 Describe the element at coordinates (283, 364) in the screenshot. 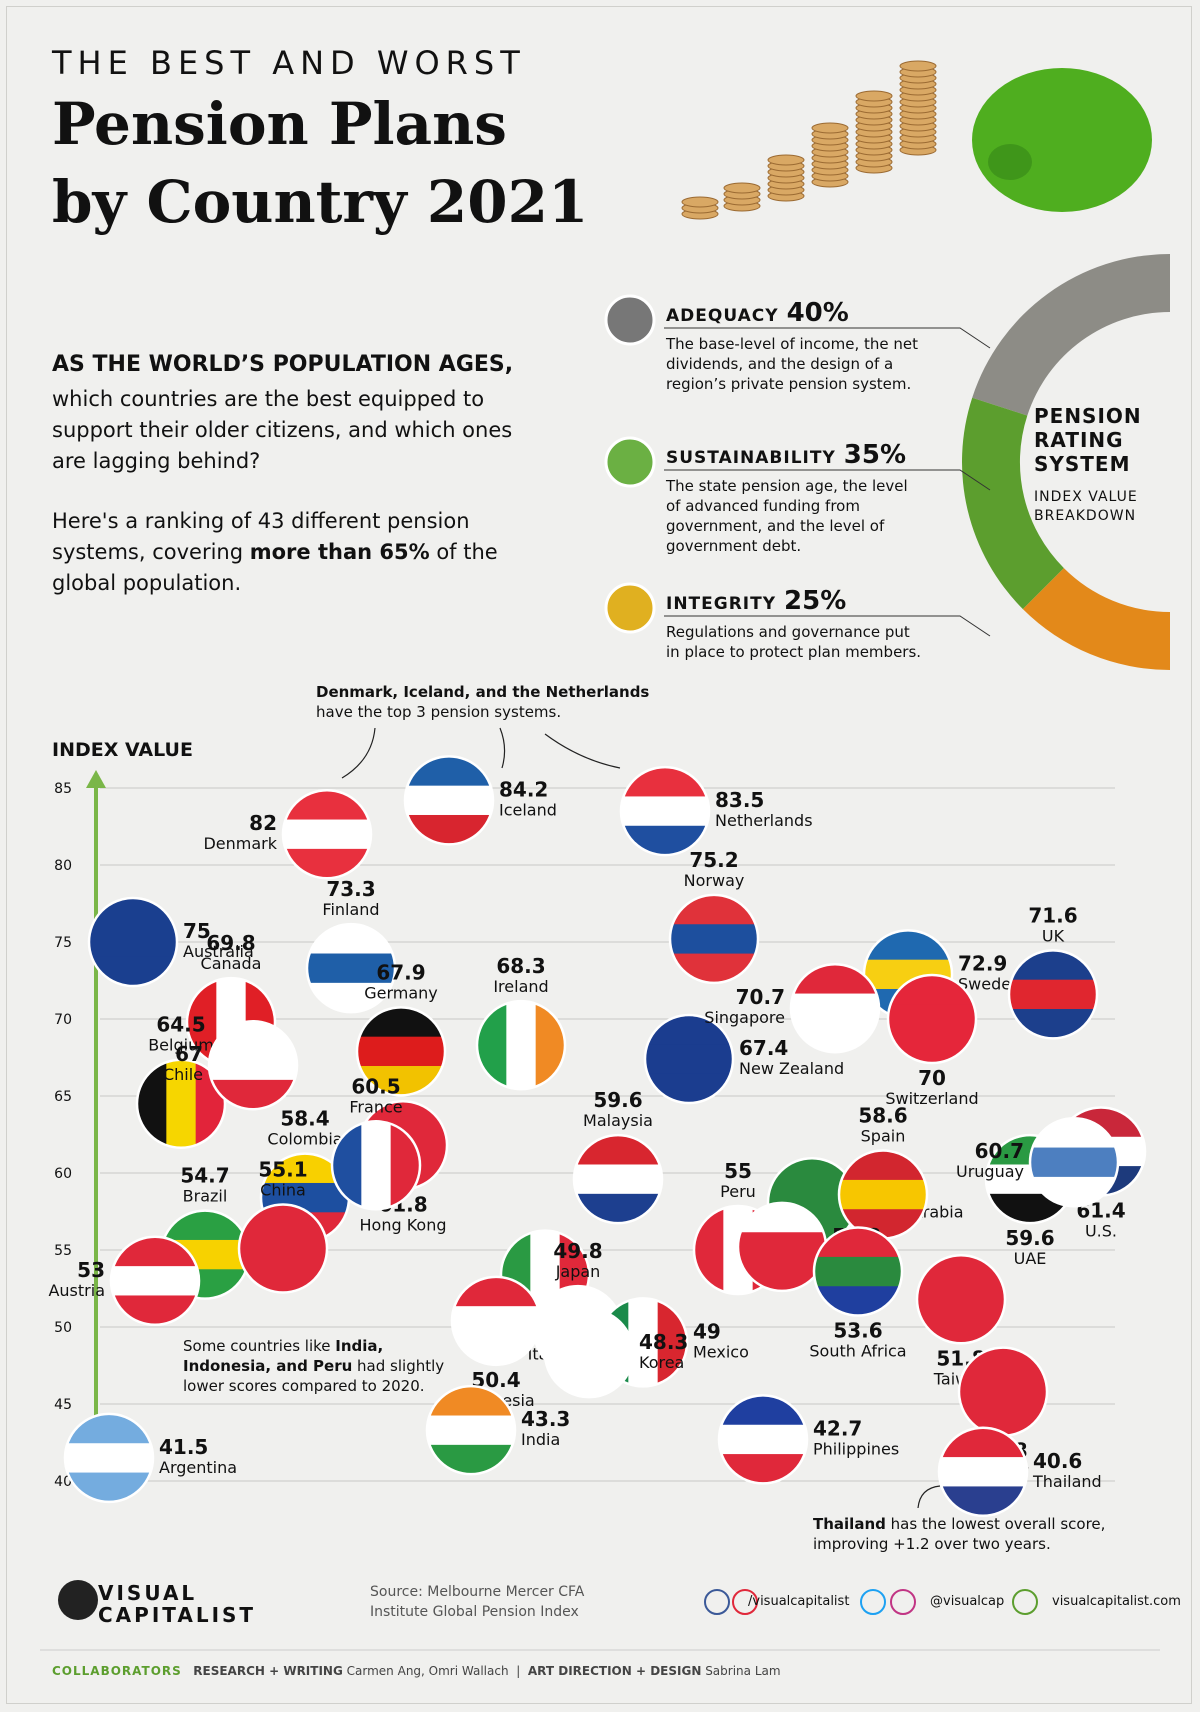

I see `intro-heading: AS THE WORLD’S POPULATION AGES,` at that location.